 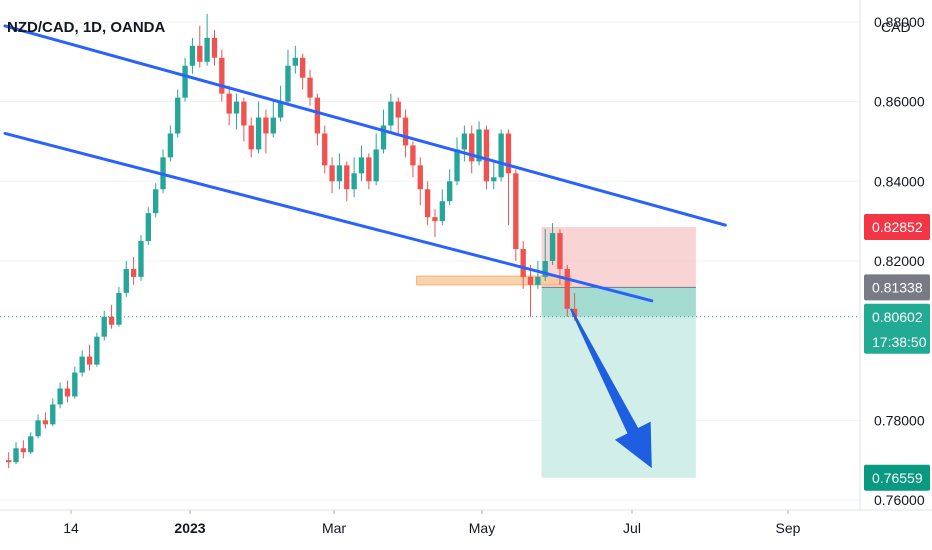 What do you see at coordinates (482, 528) in the screenshot?
I see `time-tick-label: May` at bounding box center [482, 528].